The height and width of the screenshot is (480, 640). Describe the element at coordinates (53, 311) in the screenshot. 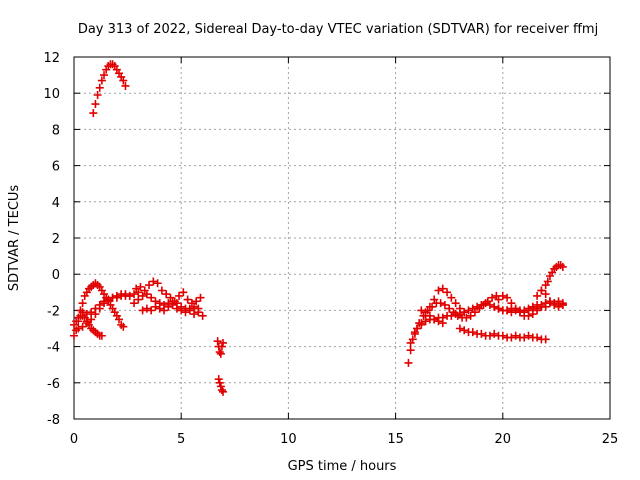

I see `y-tick-label: -2` at that location.